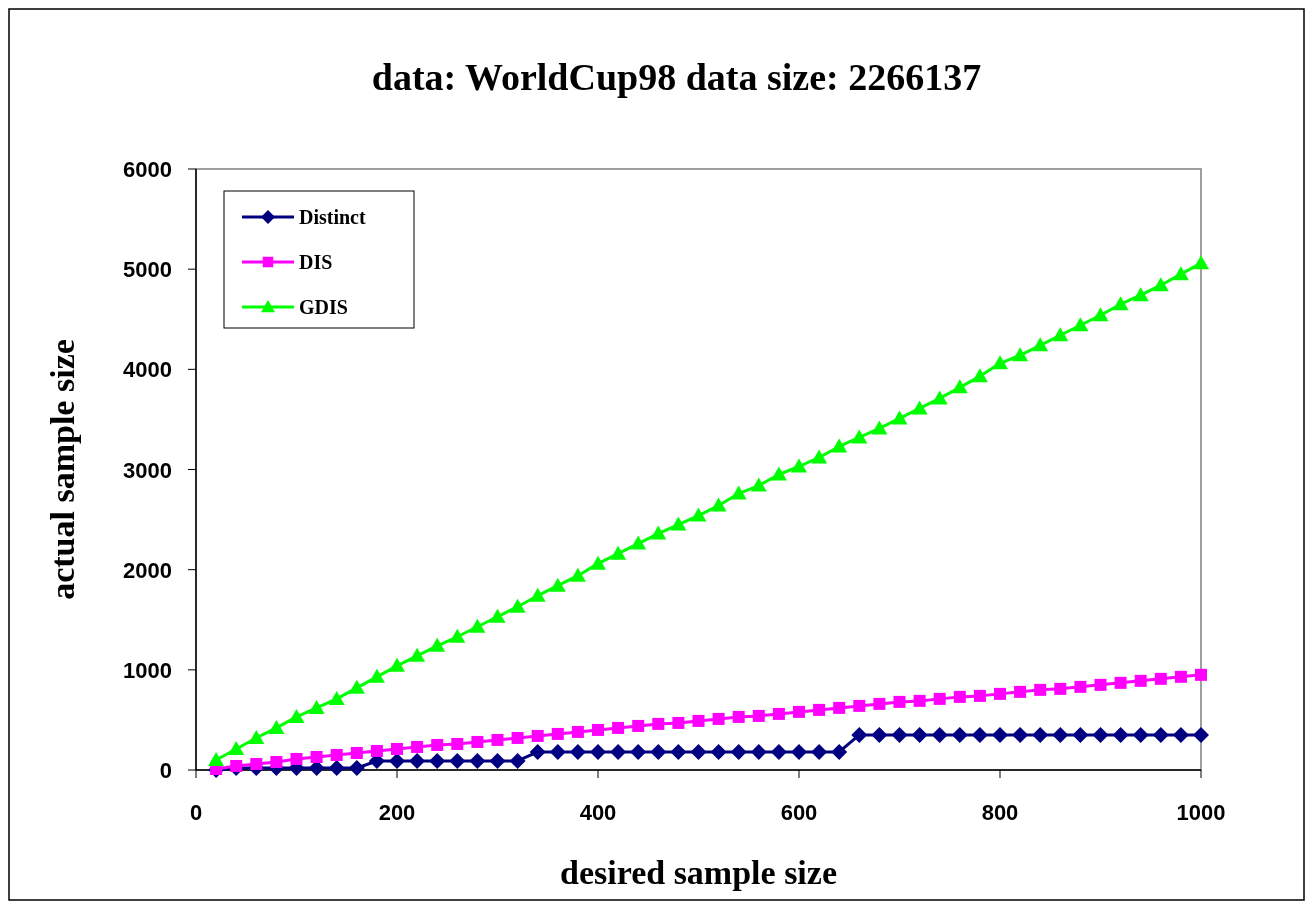 This screenshot has height=909, width=1313. What do you see at coordinates (698, 872) in the screenshot?
I see `x-axis-title: desired sample size` at bounding box center [698, 872].